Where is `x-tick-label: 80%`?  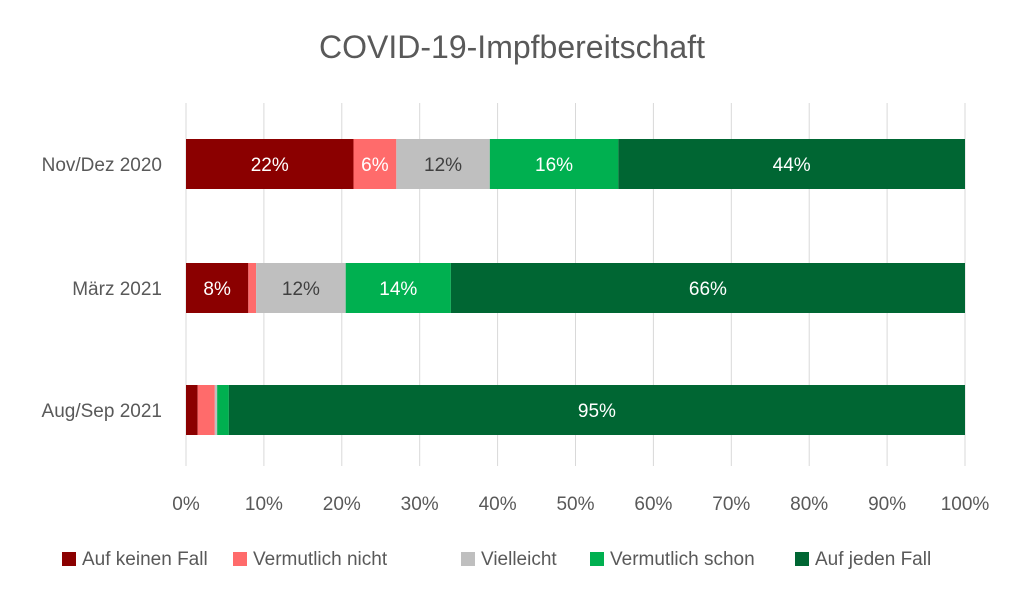
x-tick-label: 80% is located at coordinates (809, 504).